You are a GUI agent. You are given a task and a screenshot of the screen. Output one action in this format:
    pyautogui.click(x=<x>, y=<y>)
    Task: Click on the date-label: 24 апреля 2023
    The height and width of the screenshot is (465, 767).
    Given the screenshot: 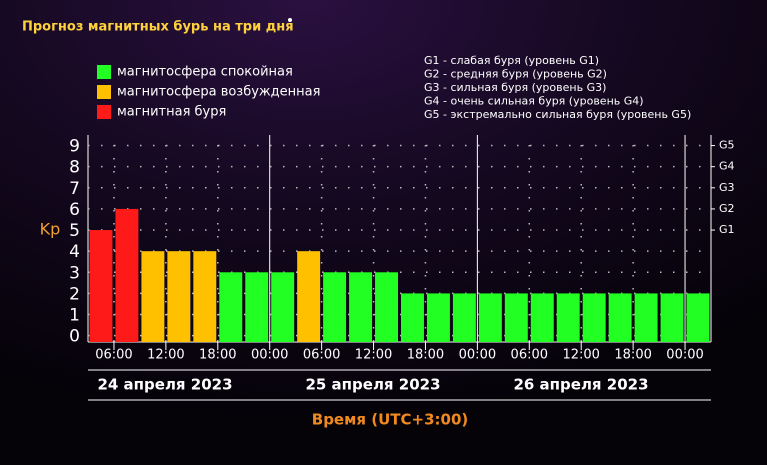 What is the action you would take?
    pyautogui.click(x=164, y=385)
    